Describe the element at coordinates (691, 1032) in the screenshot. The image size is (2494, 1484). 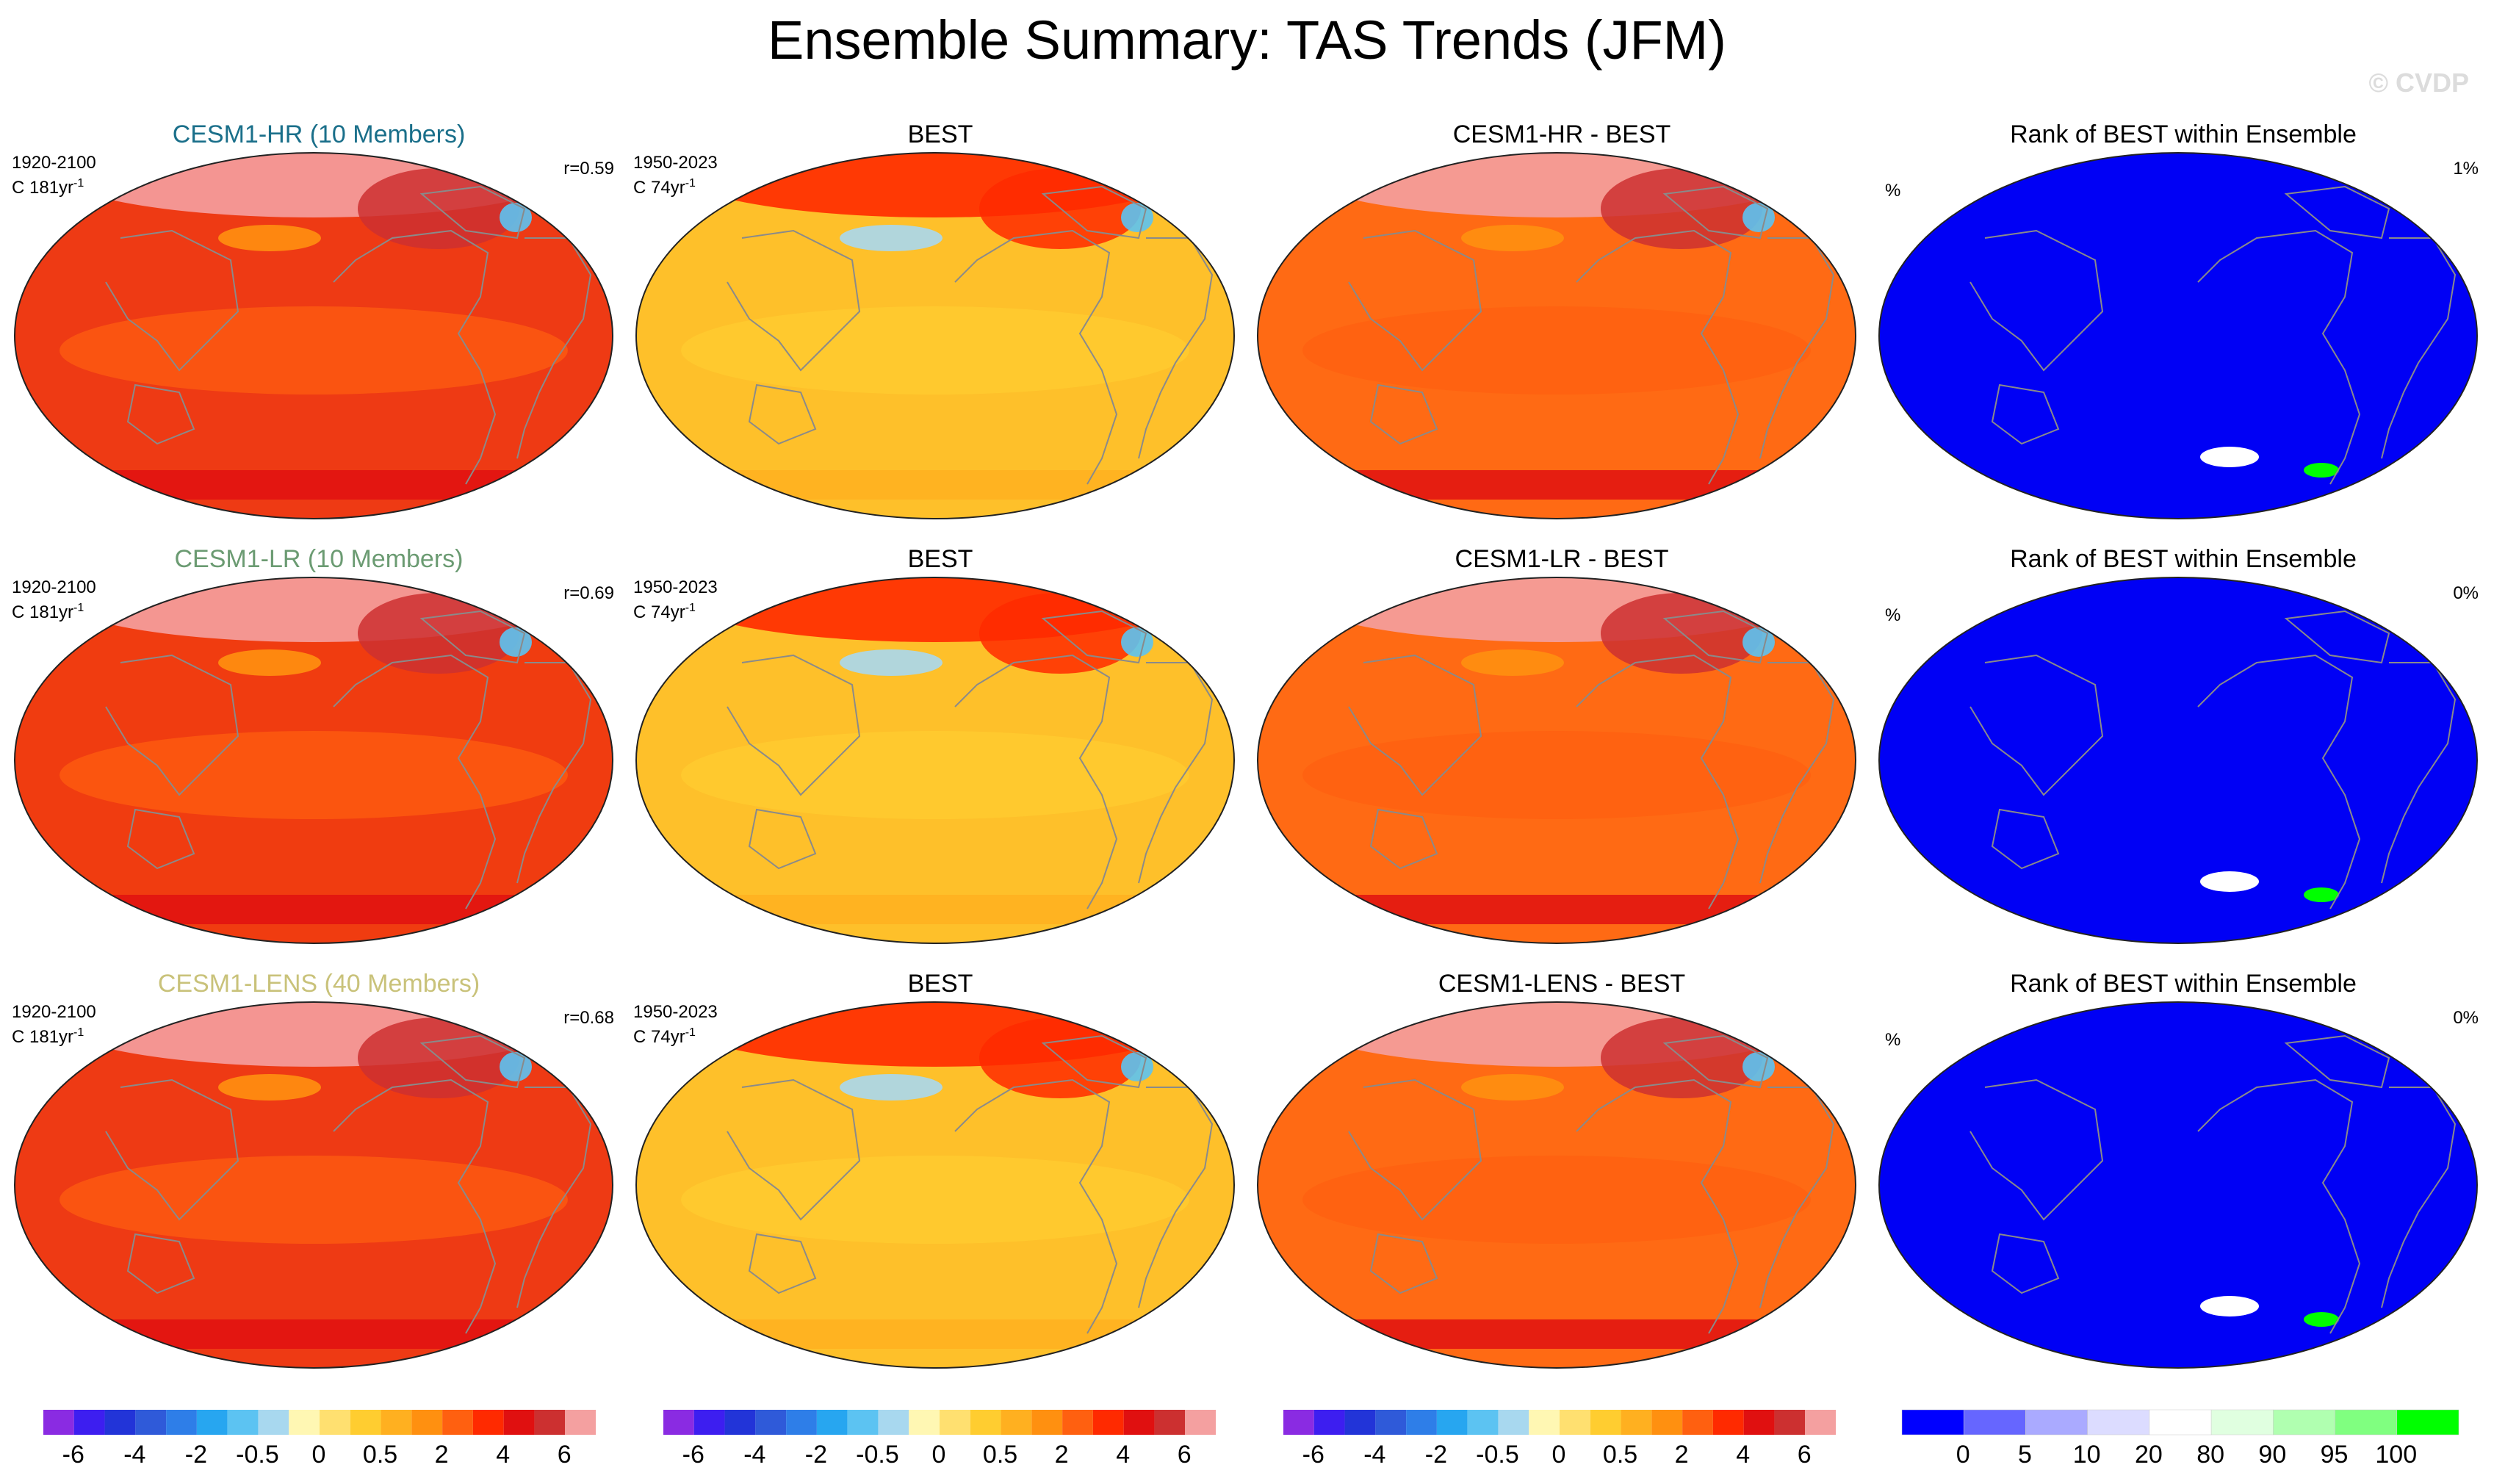
I see `units-exponent: -1` at that location.